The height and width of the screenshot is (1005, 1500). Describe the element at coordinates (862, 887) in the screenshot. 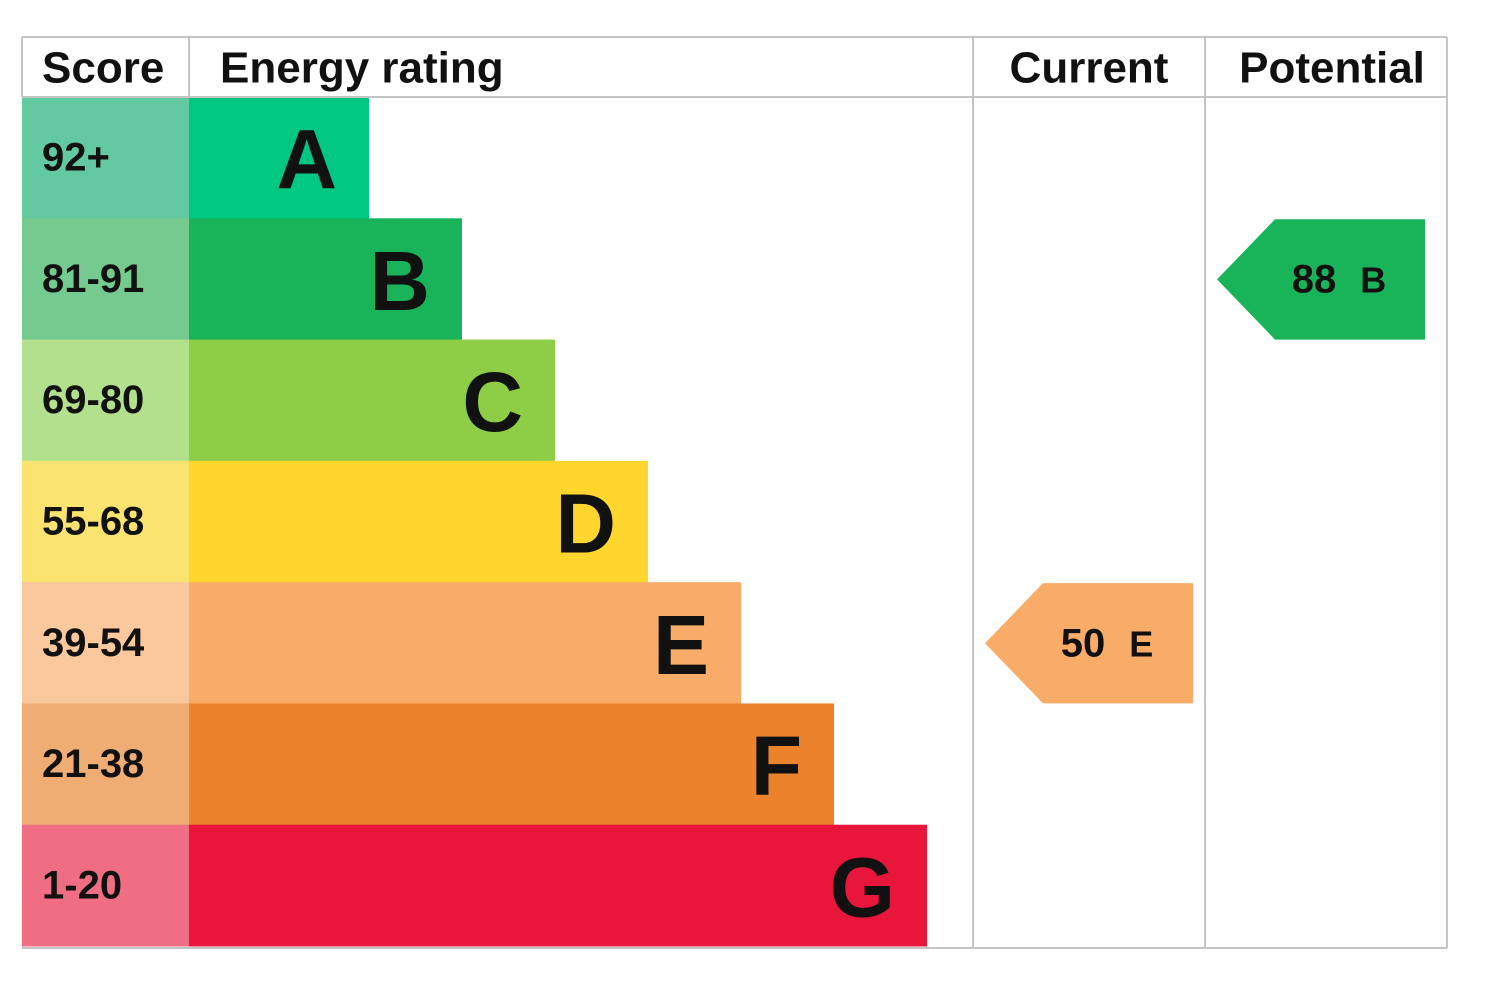

I see `rating-letter: G` at that location.